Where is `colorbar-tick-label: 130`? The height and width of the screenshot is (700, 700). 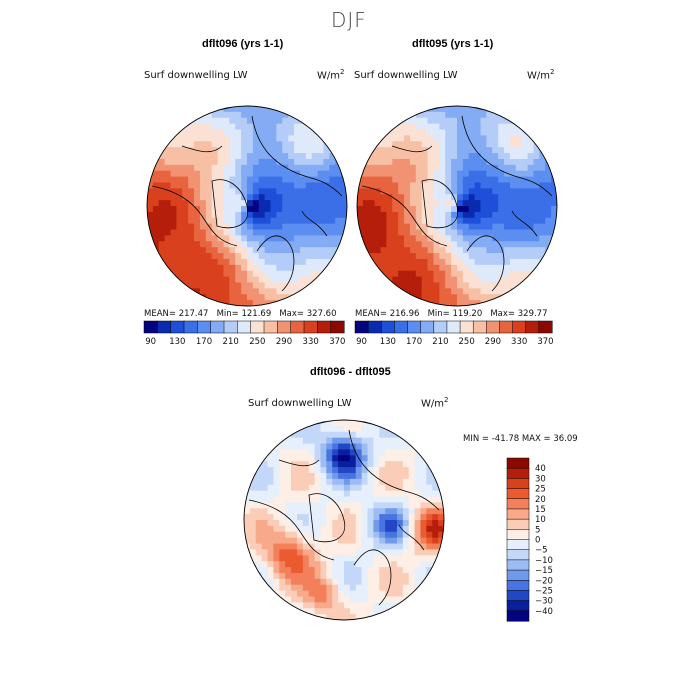
colorbar-tick-label: 130 is located at coordinates (388, 342).